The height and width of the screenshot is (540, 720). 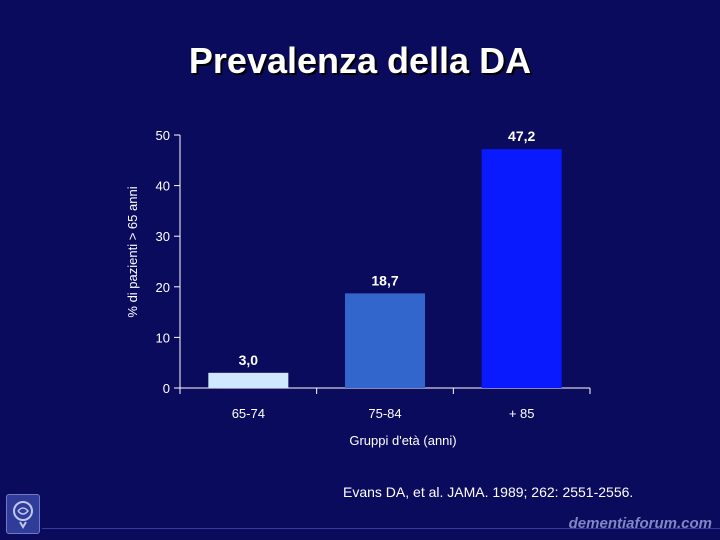 I want to click on y-tick-label: 50, so click(x=163, y=135).